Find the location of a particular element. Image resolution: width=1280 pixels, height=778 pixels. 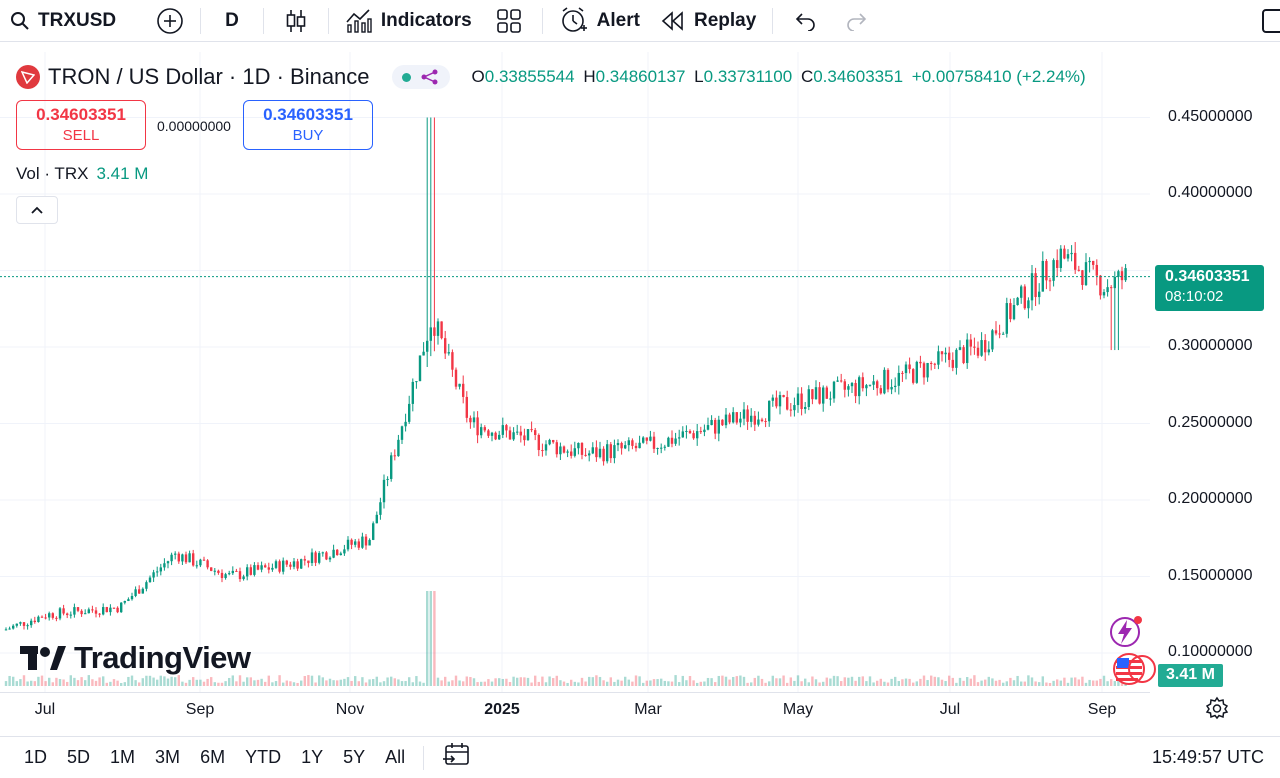

time-axis: Jul Sep Nov 2025 Mar May Jul Sep is located at coordinates (575, 710).